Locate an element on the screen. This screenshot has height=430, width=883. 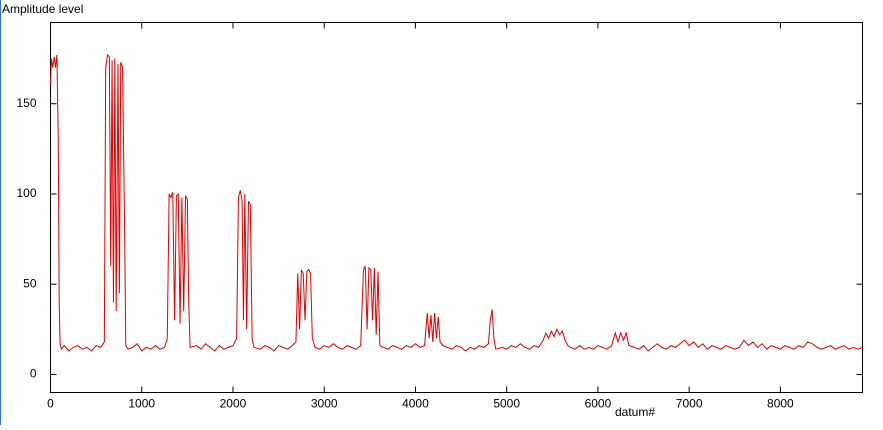
x-tick-label: 7000 is located at coordinates (689, 404).